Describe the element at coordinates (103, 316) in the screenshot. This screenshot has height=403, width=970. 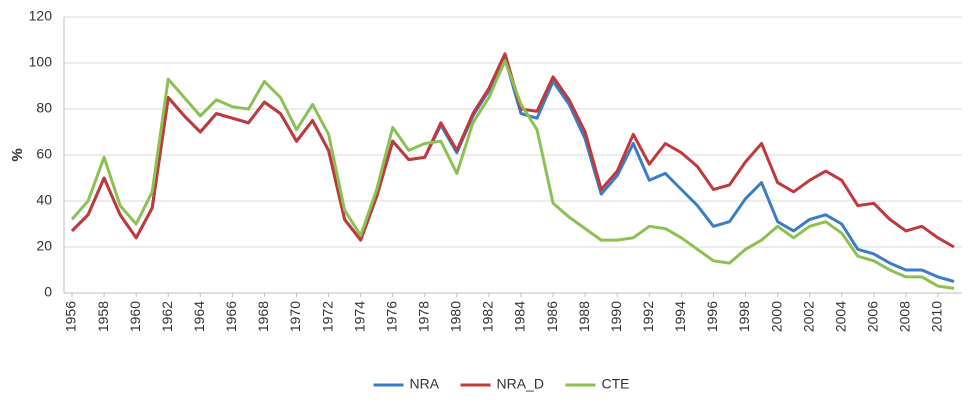
I see `x-tick-label: 1958` at that location.